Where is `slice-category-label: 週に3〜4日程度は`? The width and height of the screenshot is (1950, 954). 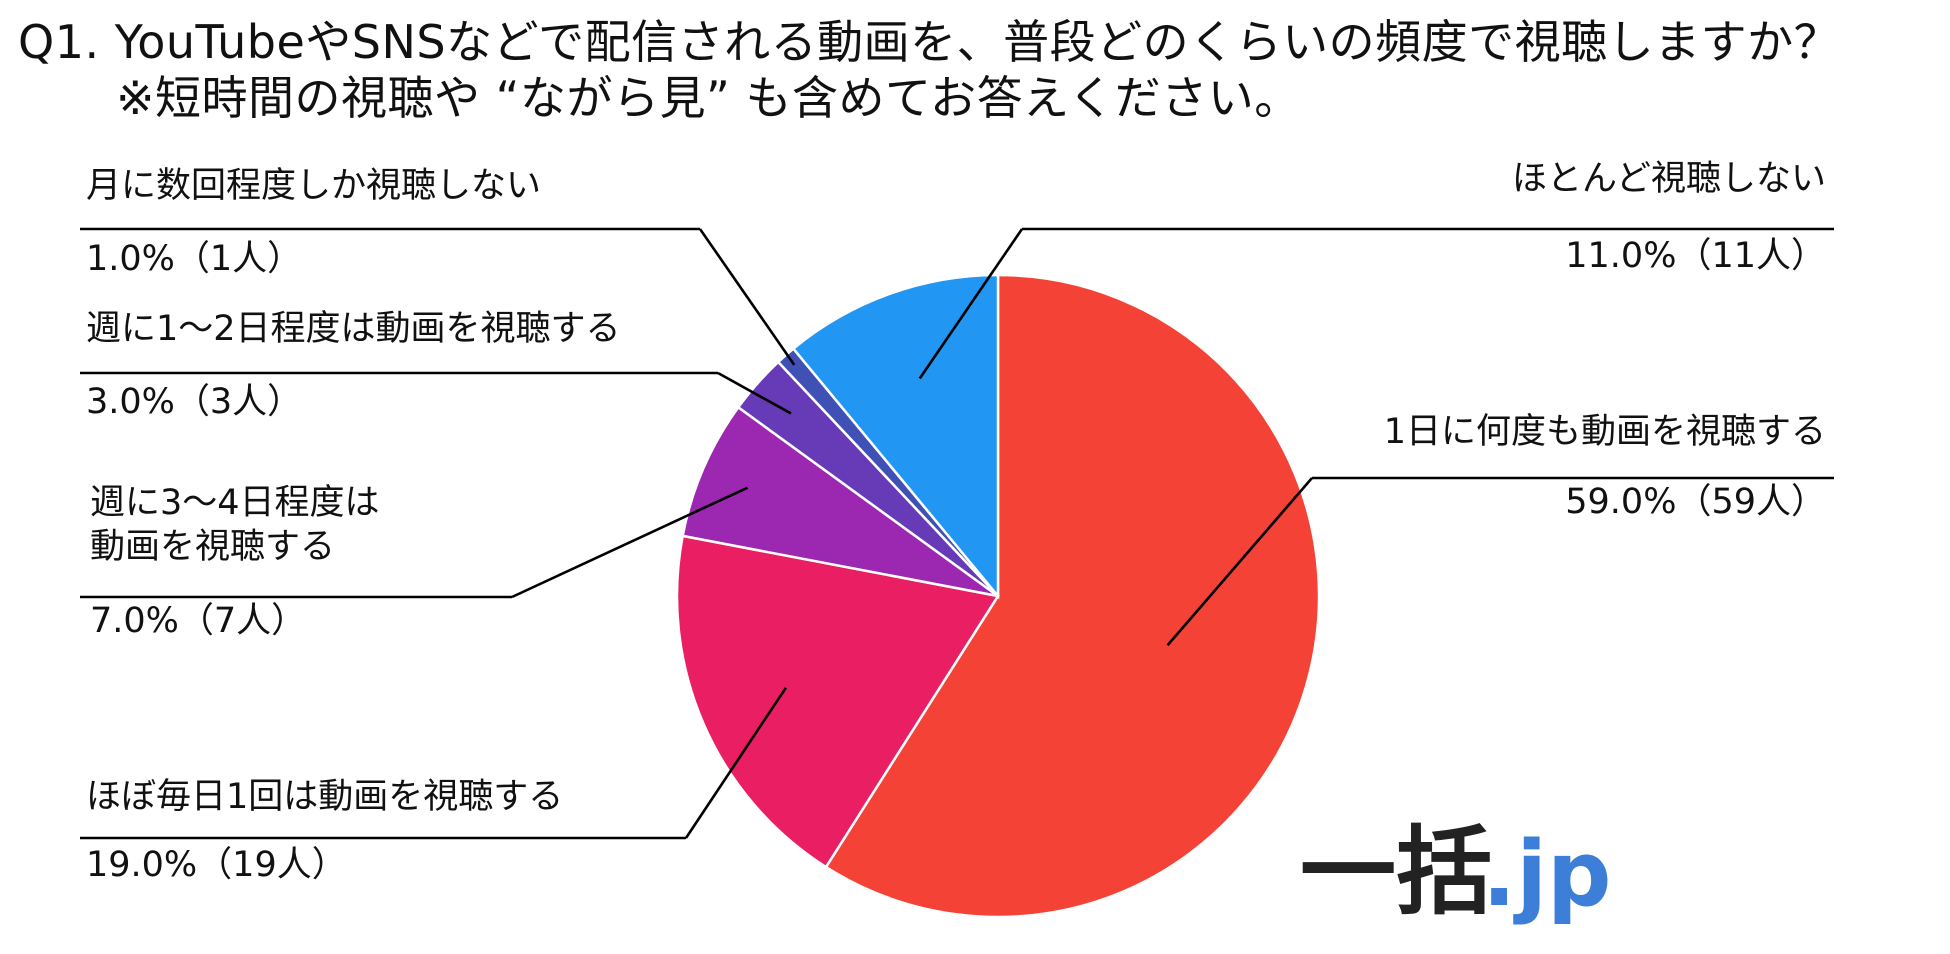 slice-category-label: 週に3〜4日程度は is located at coordinates (235, 503).